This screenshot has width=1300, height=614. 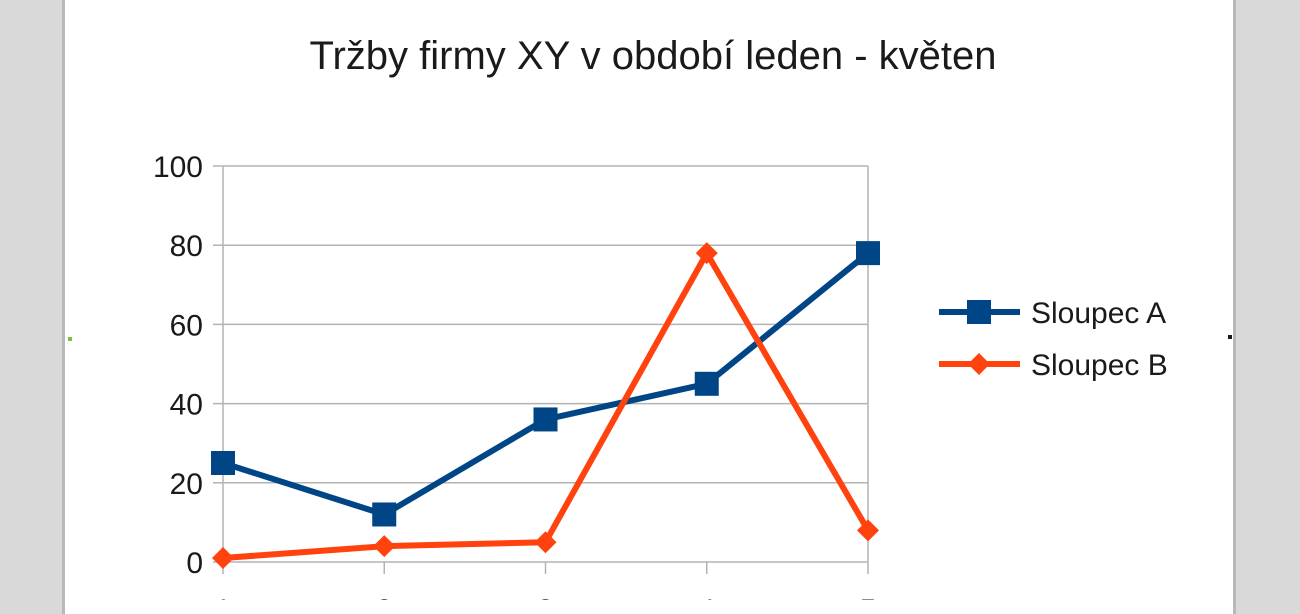 What do you see at coordinates (186, 246) in the screenshot?
I see `y-tick-label: 80` at bounding box center [186, 246].